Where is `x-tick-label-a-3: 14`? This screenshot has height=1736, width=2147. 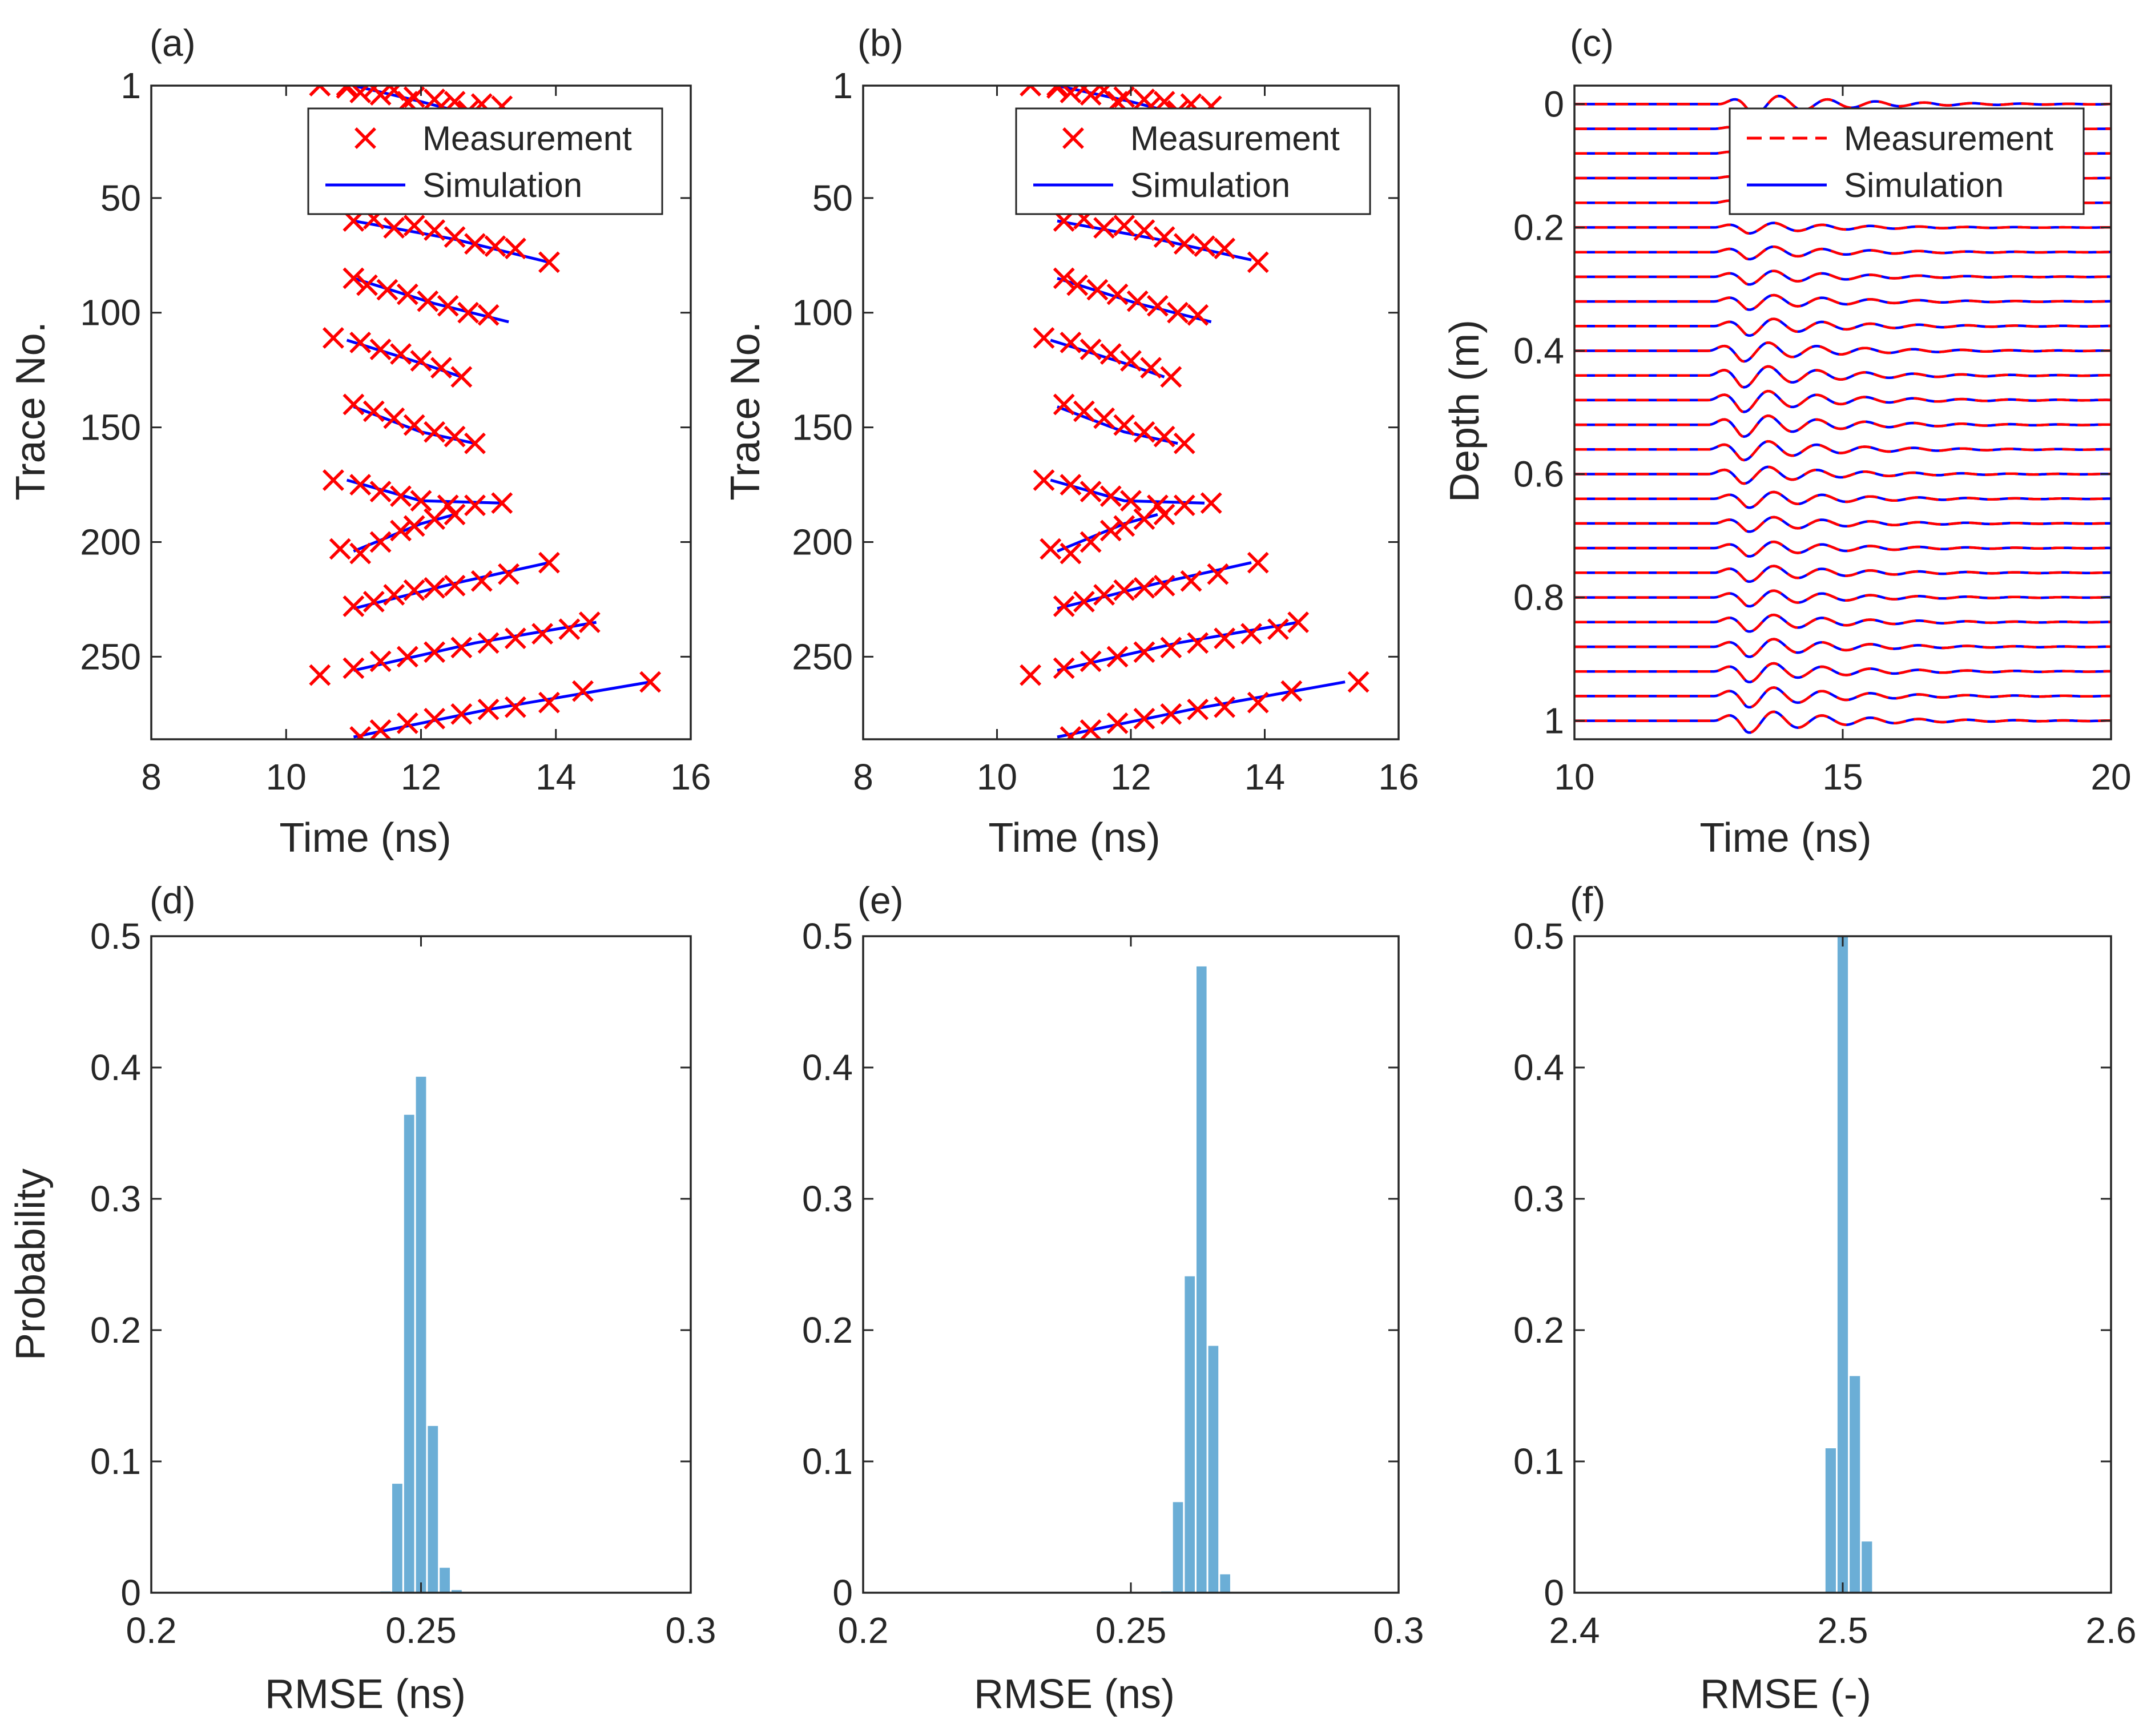
x-tick-label-a-3: 14 is located at coordinates (555, 776).